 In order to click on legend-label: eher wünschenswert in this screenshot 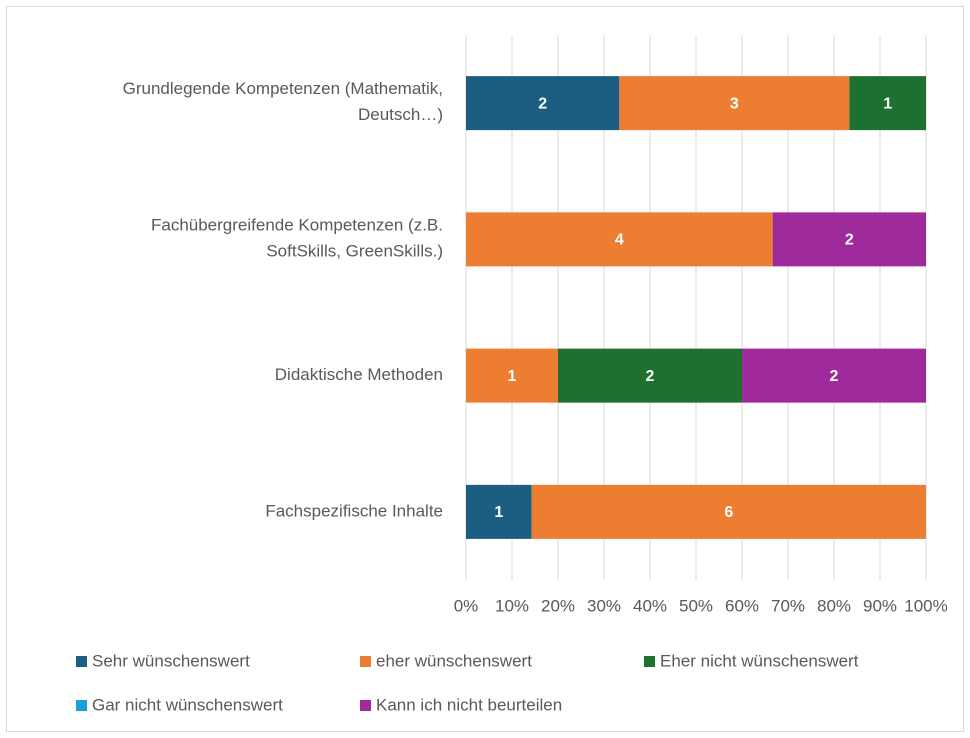, I will do `click(454, 660)`.